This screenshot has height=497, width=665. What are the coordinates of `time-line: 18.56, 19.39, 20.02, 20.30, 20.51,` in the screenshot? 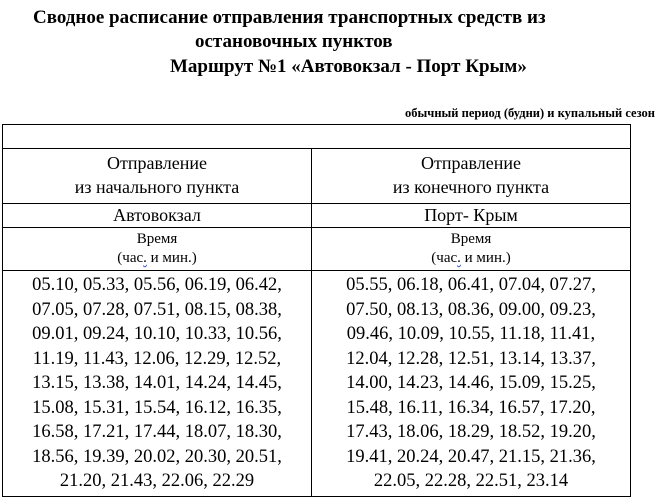 It's located at (157, 456).